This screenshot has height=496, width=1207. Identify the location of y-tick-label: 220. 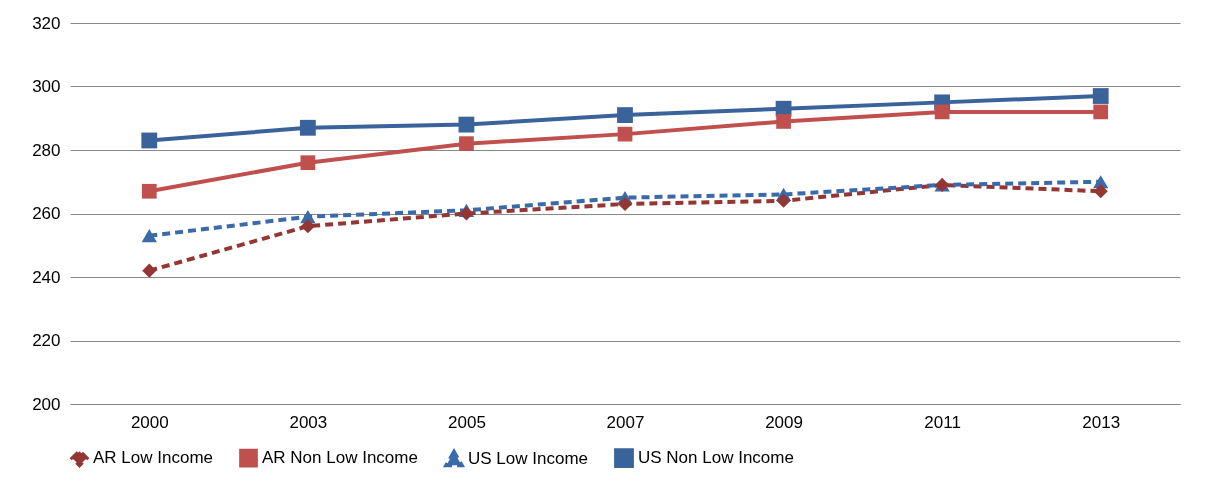
(46, 340).